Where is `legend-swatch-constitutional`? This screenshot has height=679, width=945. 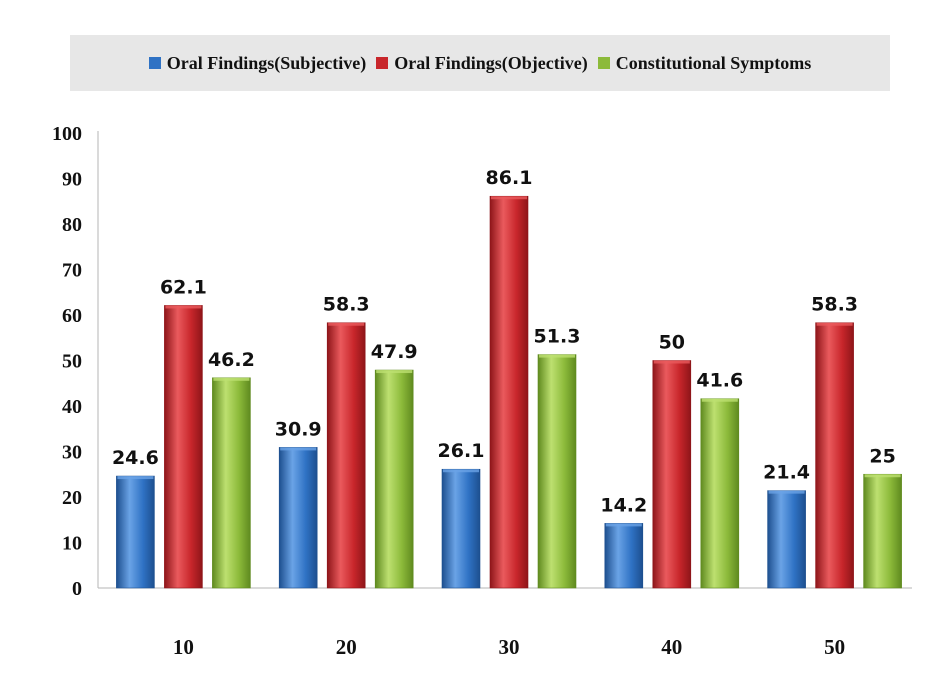 legend-swatch-constitutional is located at coordinates (603, 63).